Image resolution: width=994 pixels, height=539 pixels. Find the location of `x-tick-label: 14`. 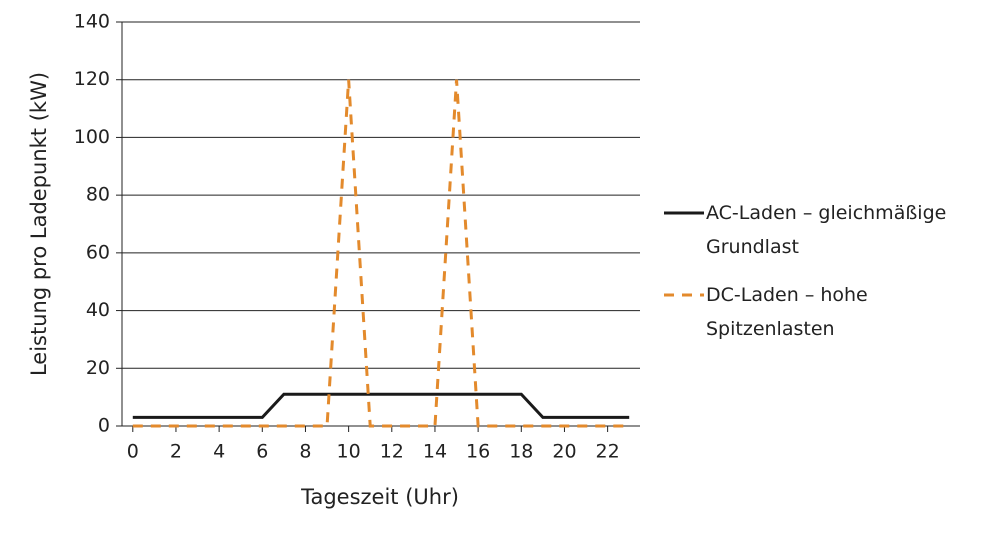

x-tick-label: 14 is located at coordinates (435, 452).